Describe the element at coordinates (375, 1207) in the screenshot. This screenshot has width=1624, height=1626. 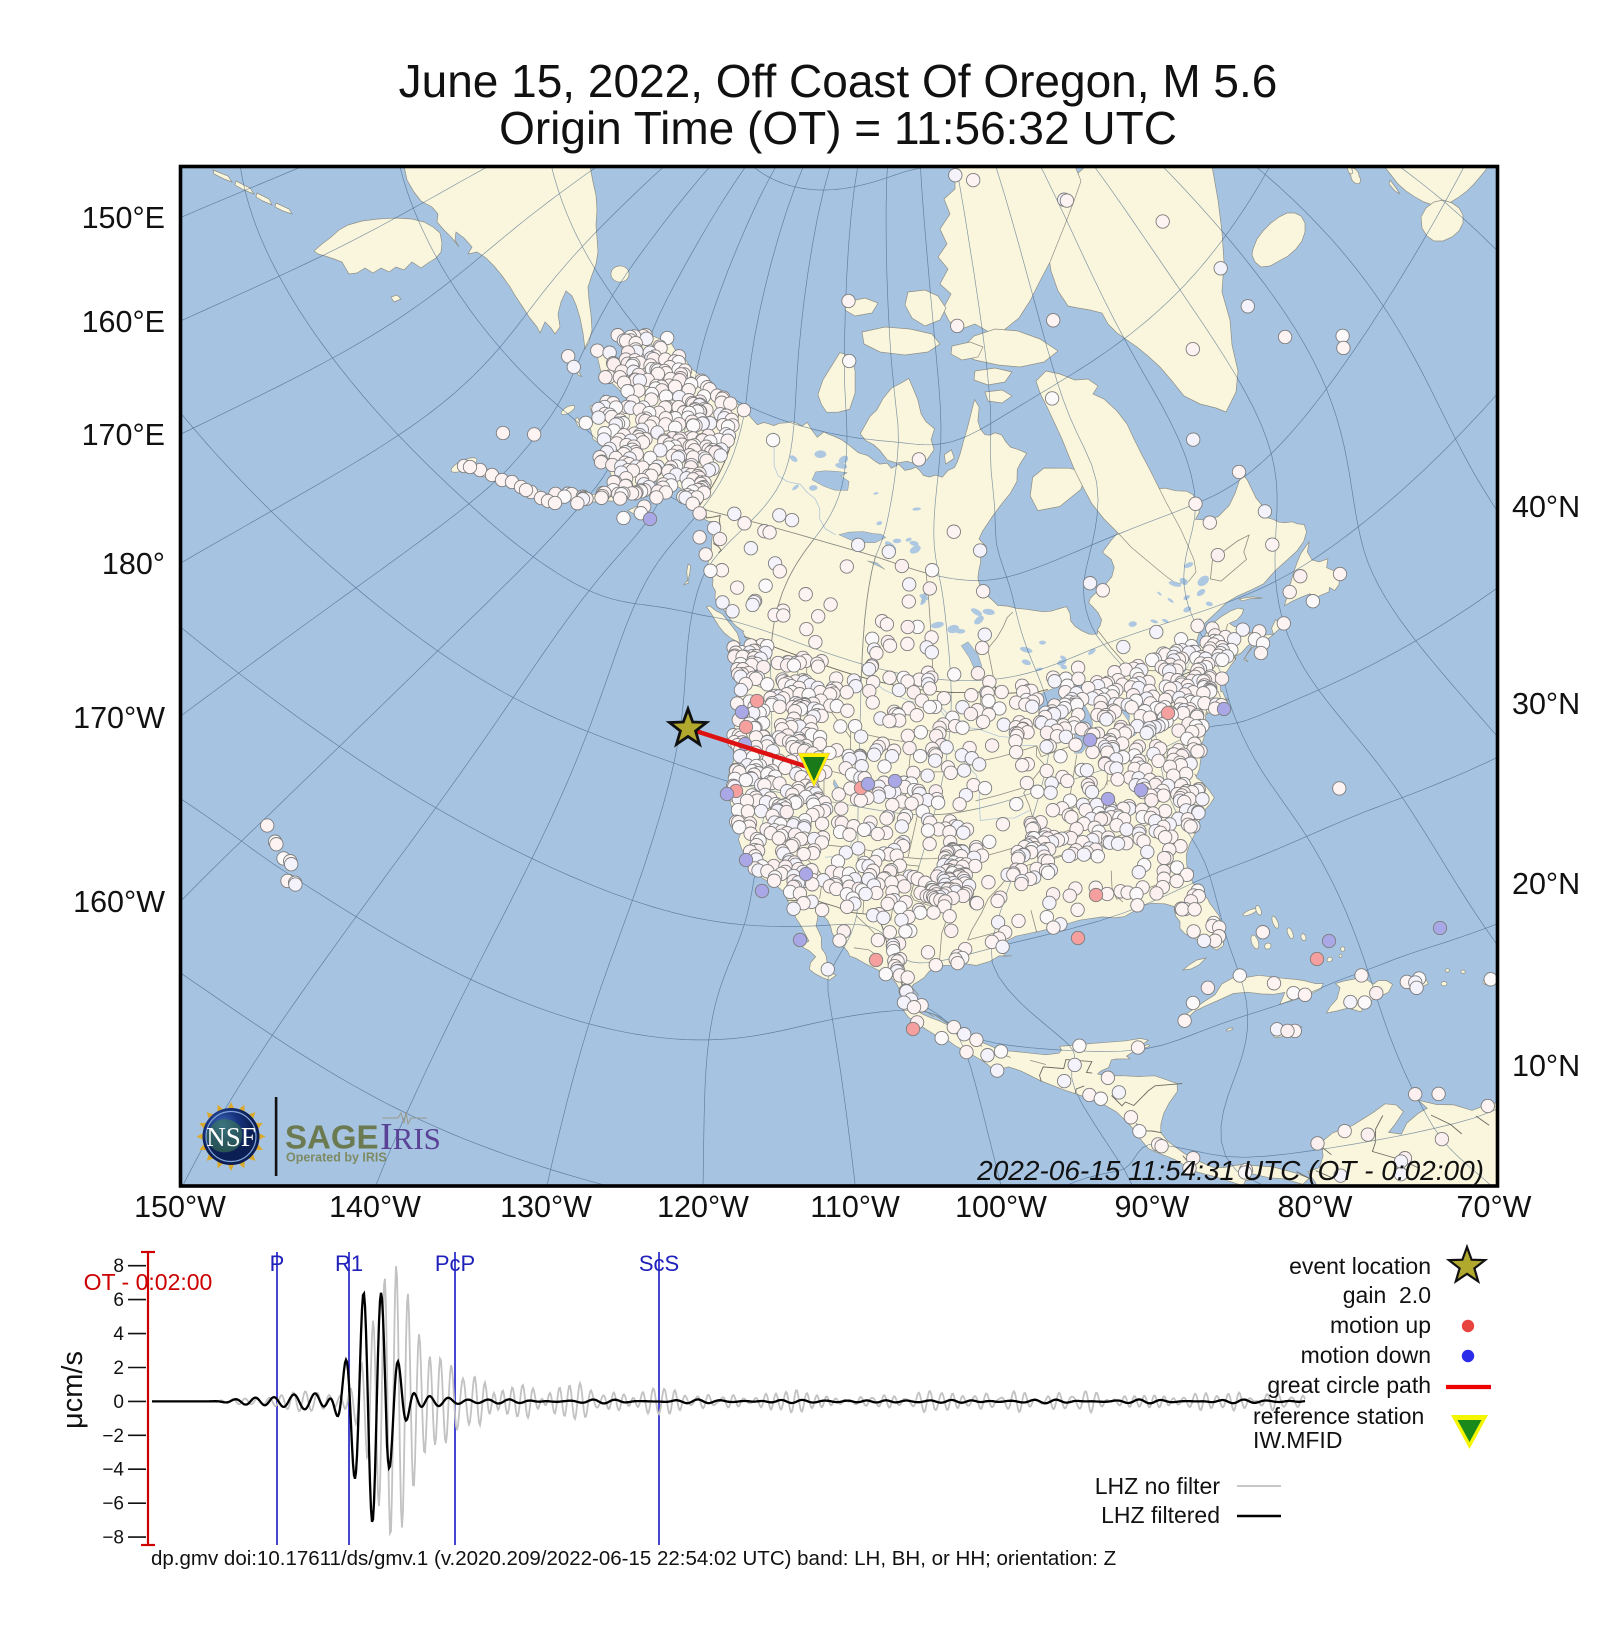
I see `svg-text: 140°W` at that location.